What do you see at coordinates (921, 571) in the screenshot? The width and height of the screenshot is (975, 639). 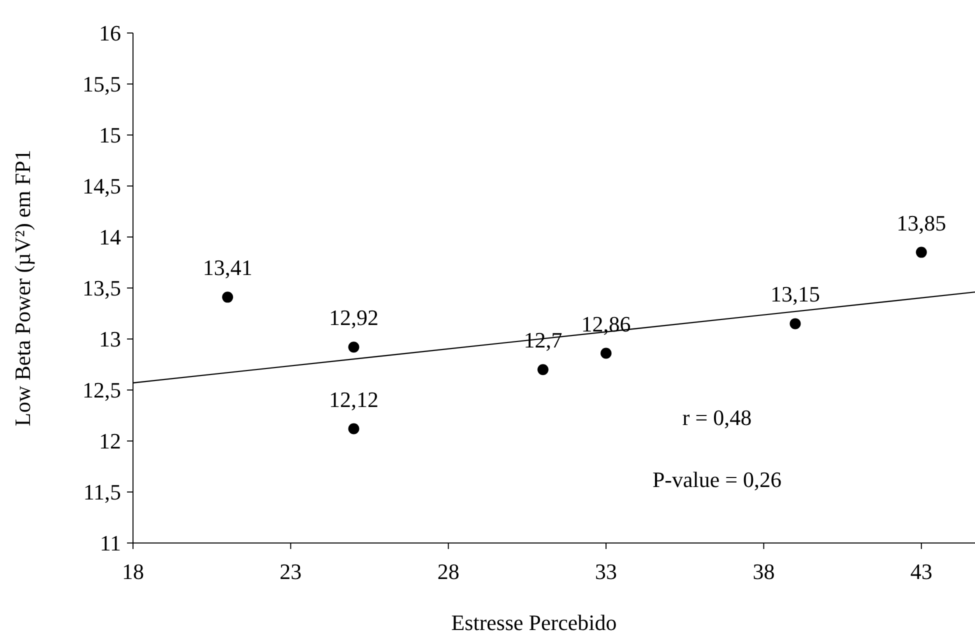 I see `x-tick-label: 43` at bounding box center [921, 571].